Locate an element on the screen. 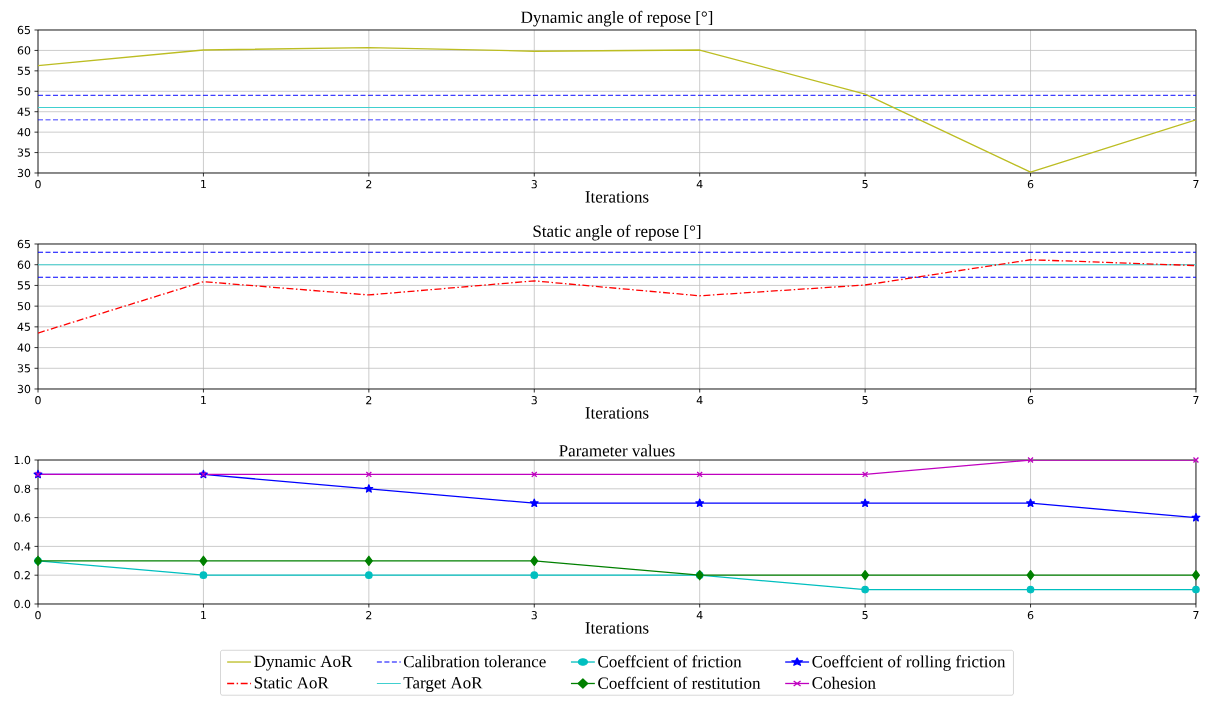 This screenshot has width=1211, height=724. legend-label: Coeffcient of friction is located at coordinates (670, 661).